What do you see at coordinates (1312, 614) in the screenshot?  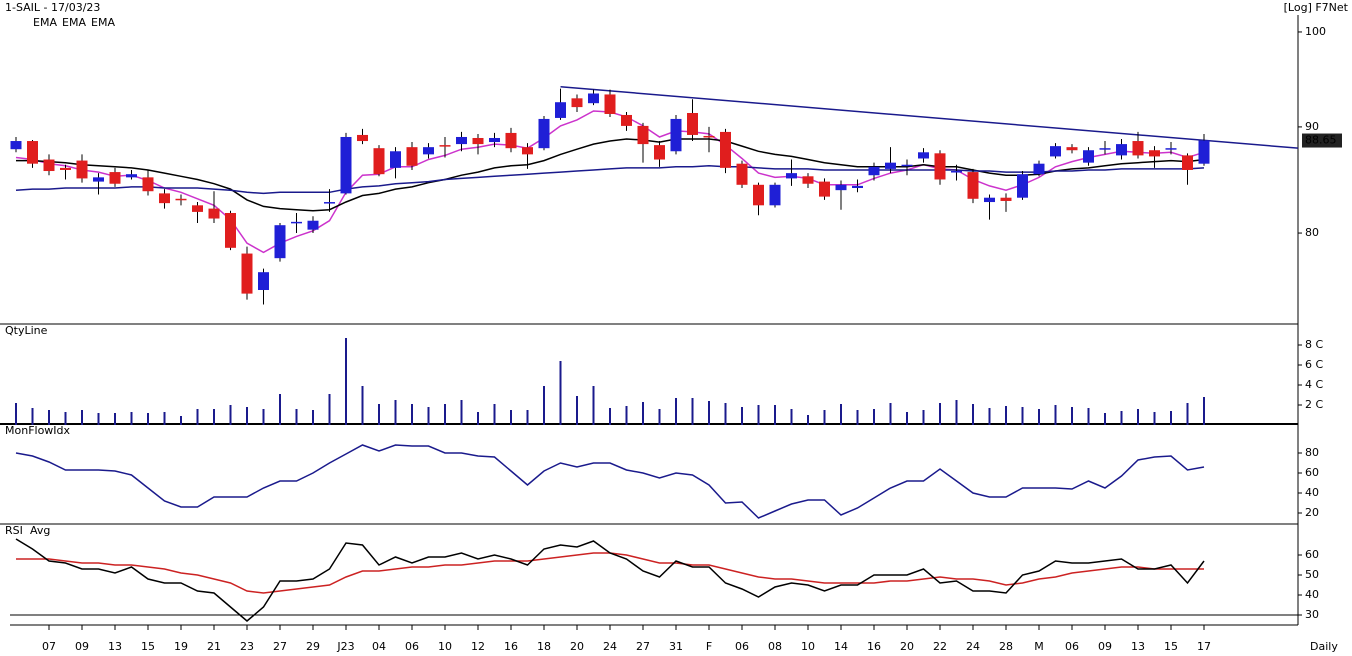 I see `y-tick-label: 30` at bounding box center [1312, 614].